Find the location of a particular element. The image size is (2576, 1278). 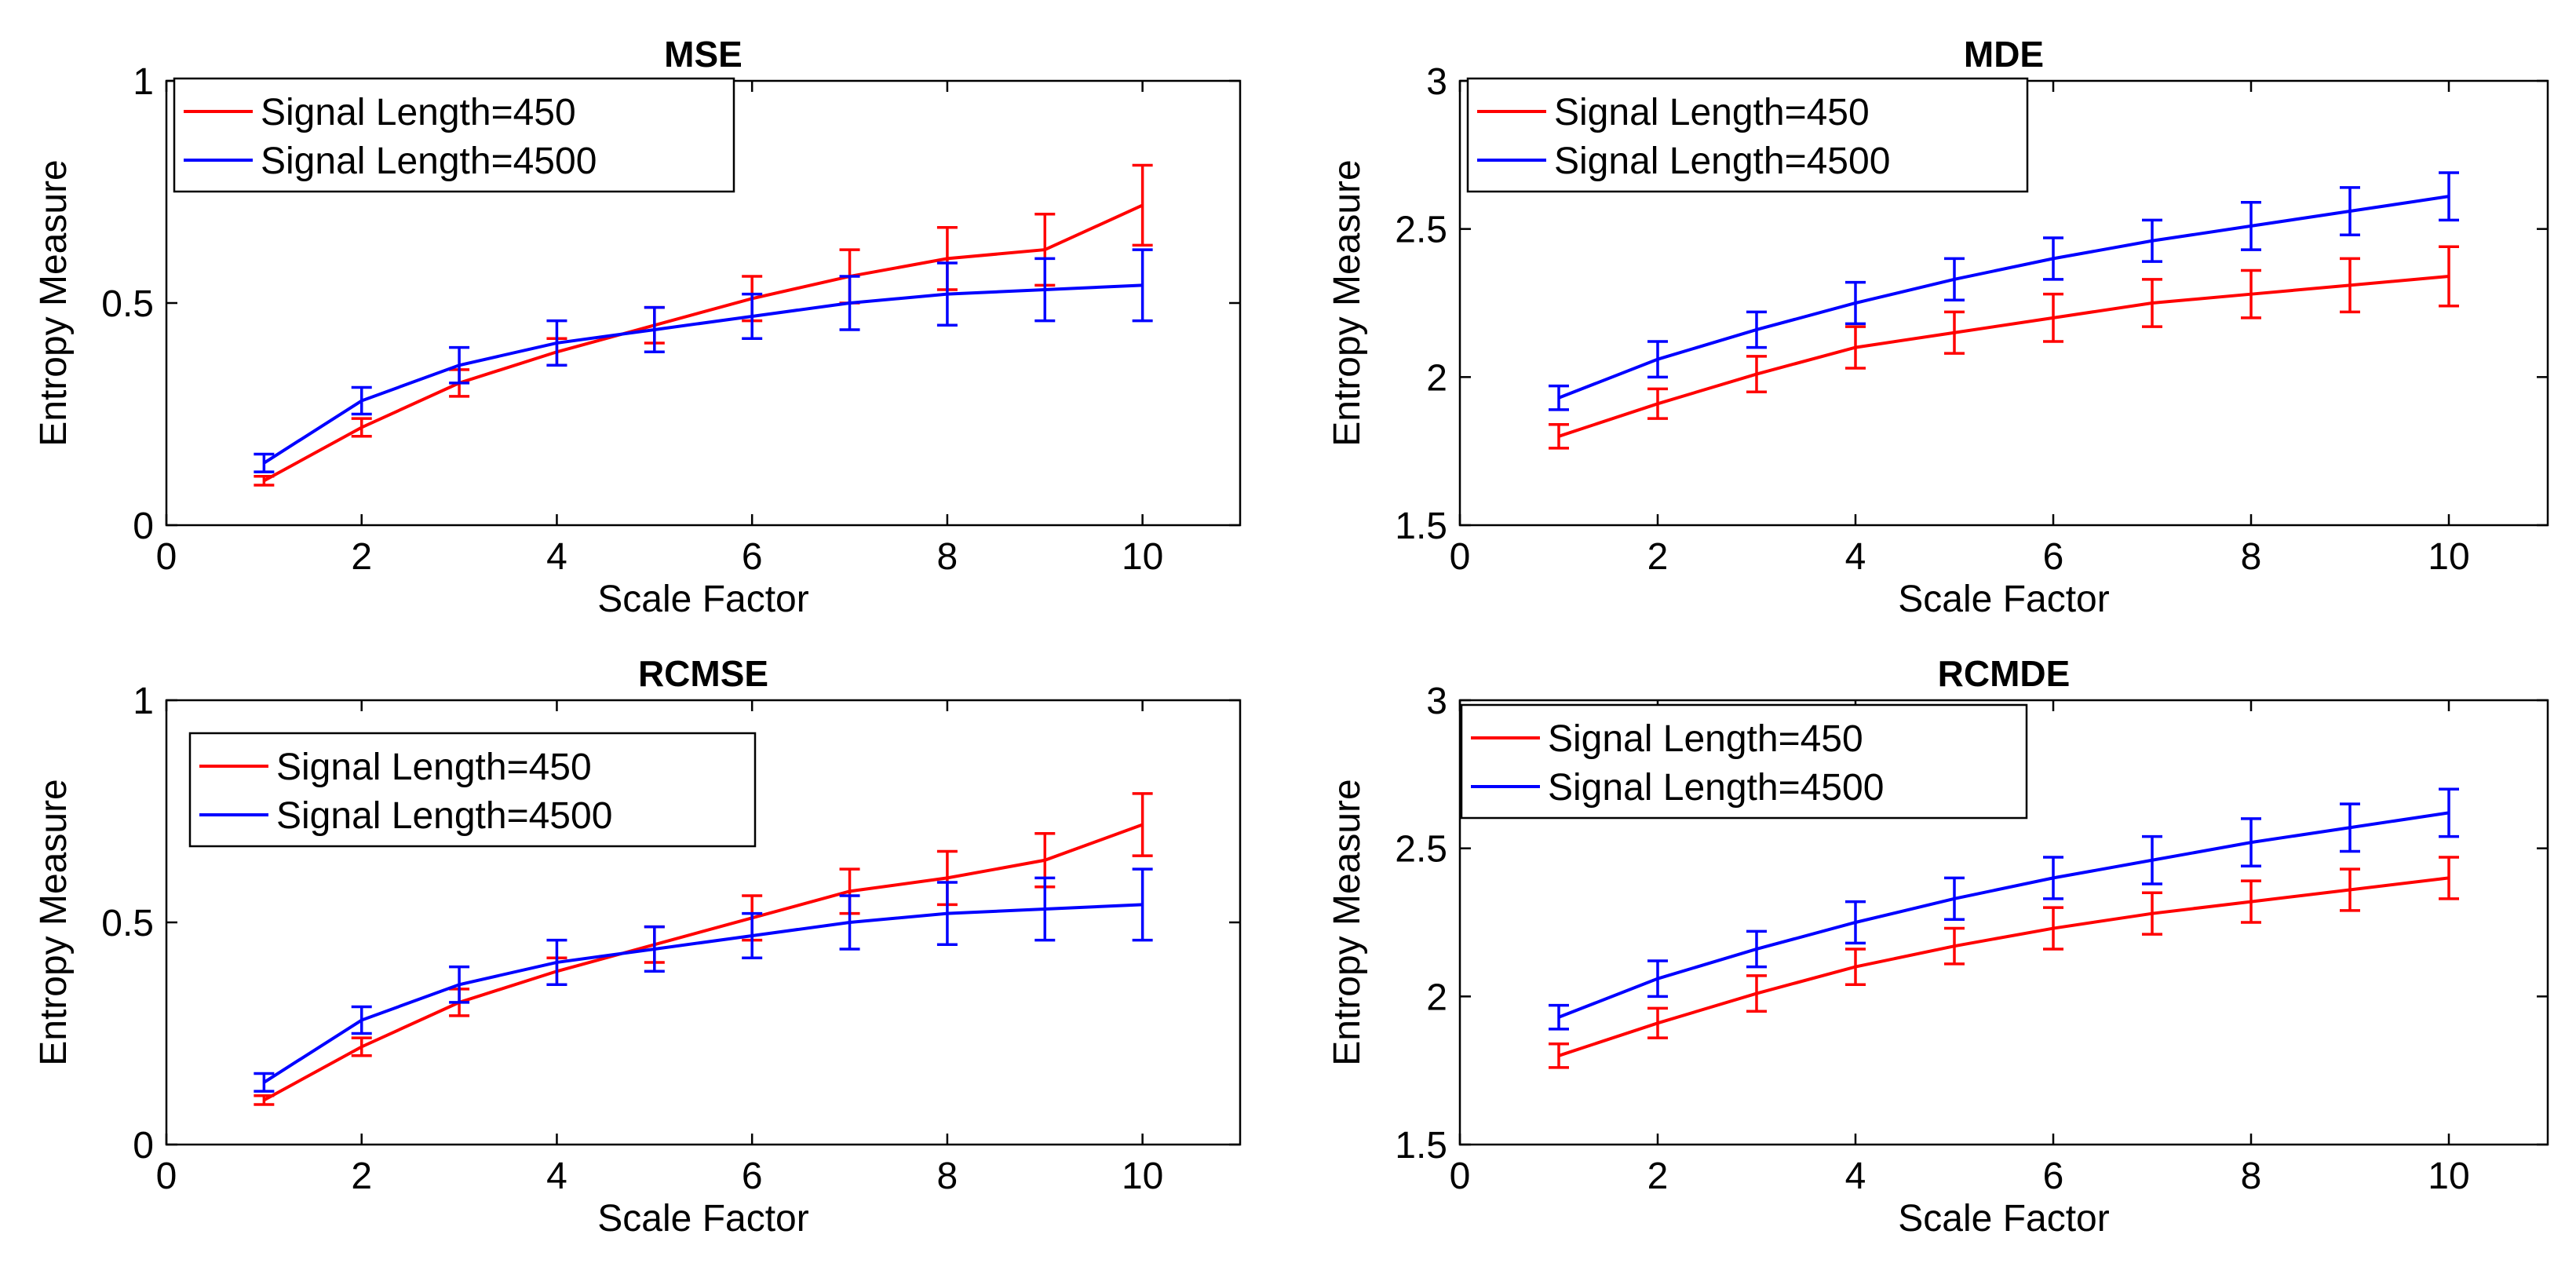

chart-title: RCMDE is located at coordinates (2004, 673).